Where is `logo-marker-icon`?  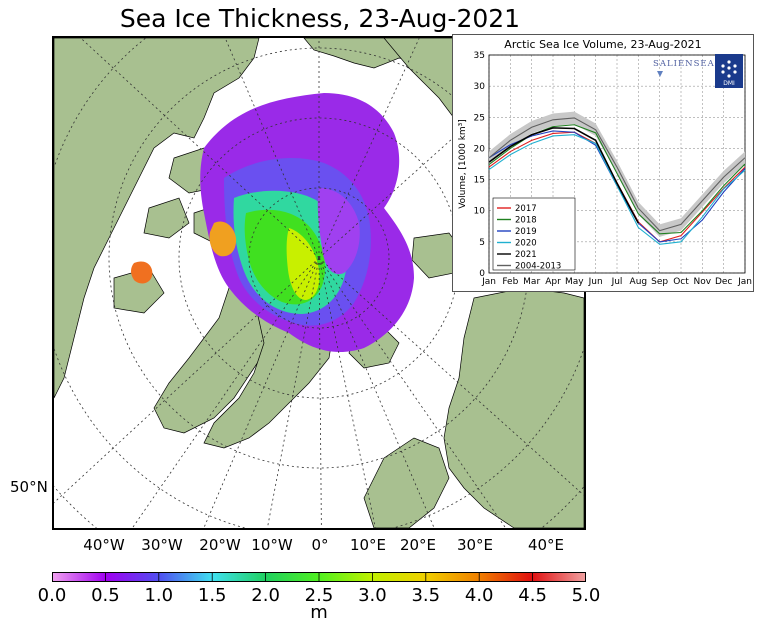
logo-marker-icon is located at coordinates (660, 74).